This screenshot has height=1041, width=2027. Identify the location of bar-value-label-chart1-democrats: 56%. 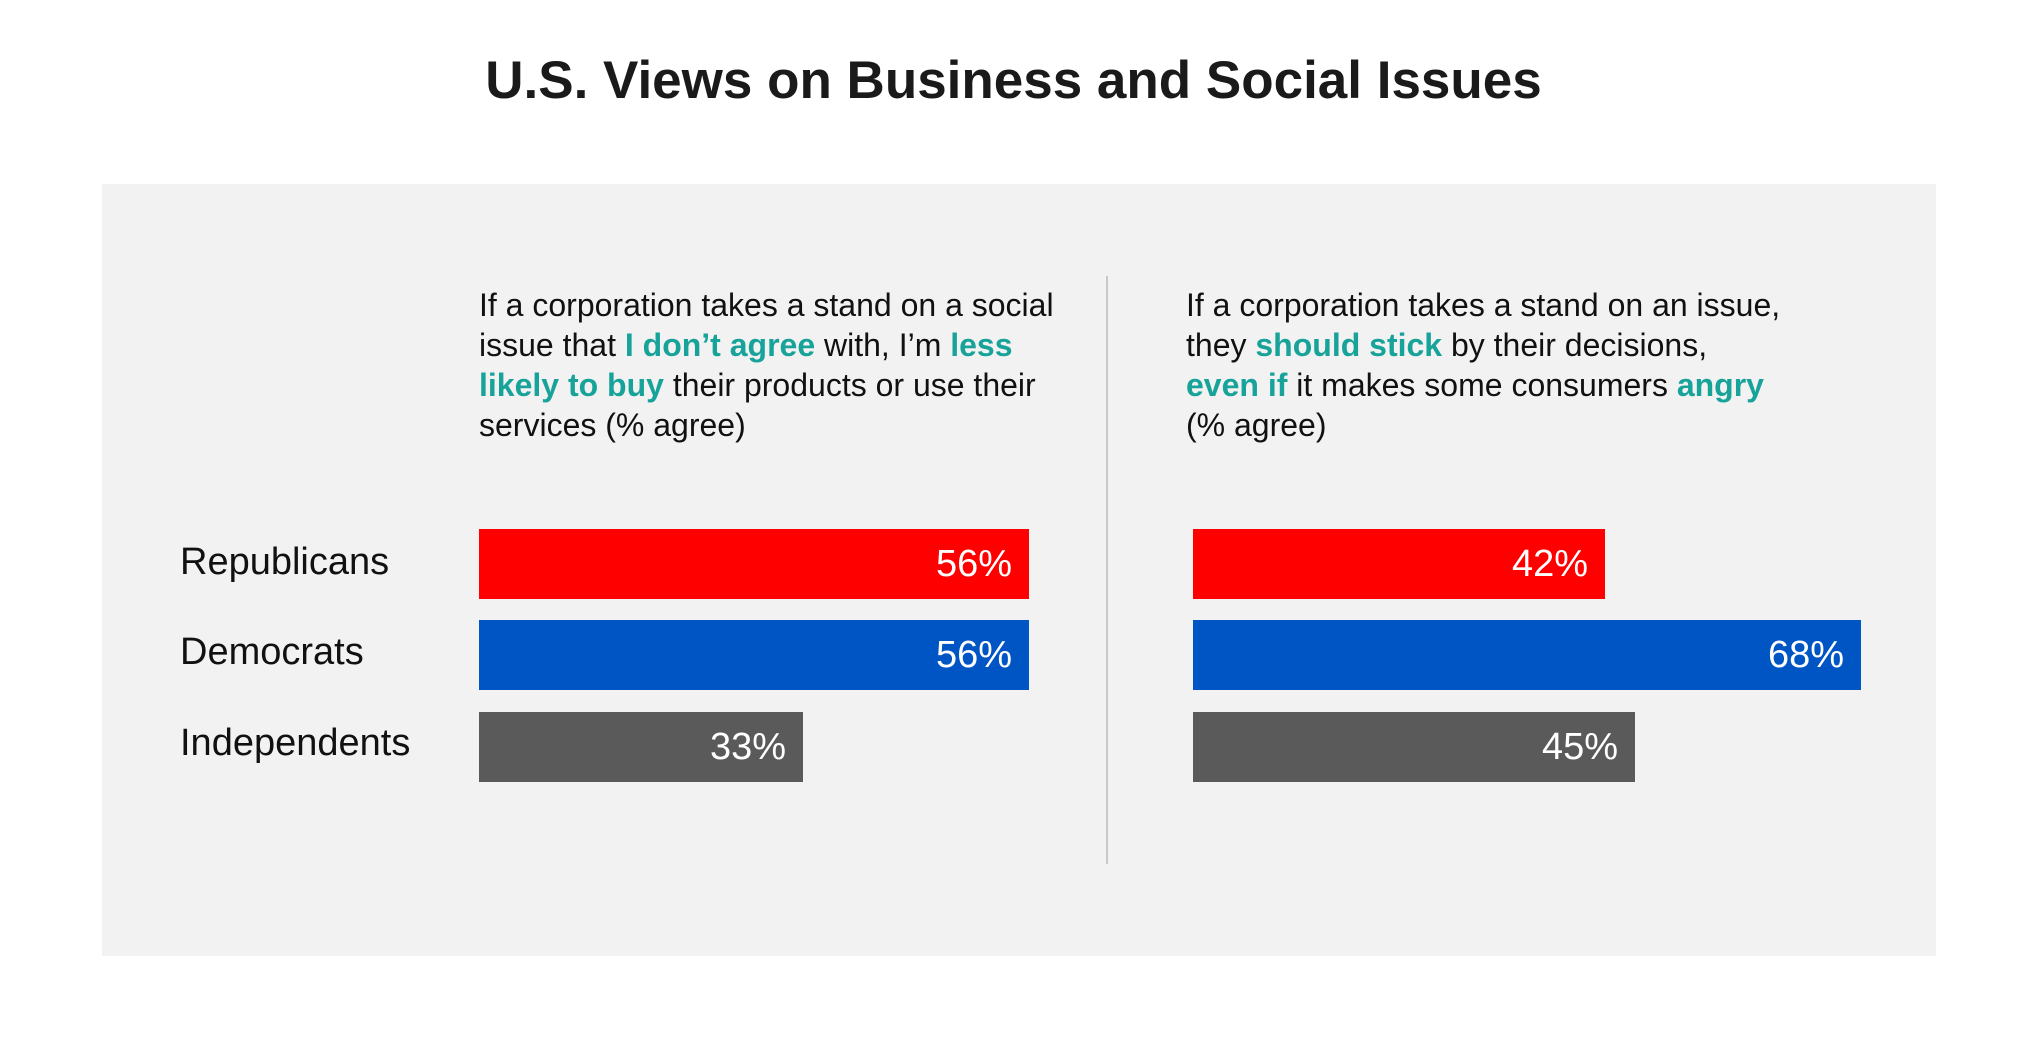
(973, 654).